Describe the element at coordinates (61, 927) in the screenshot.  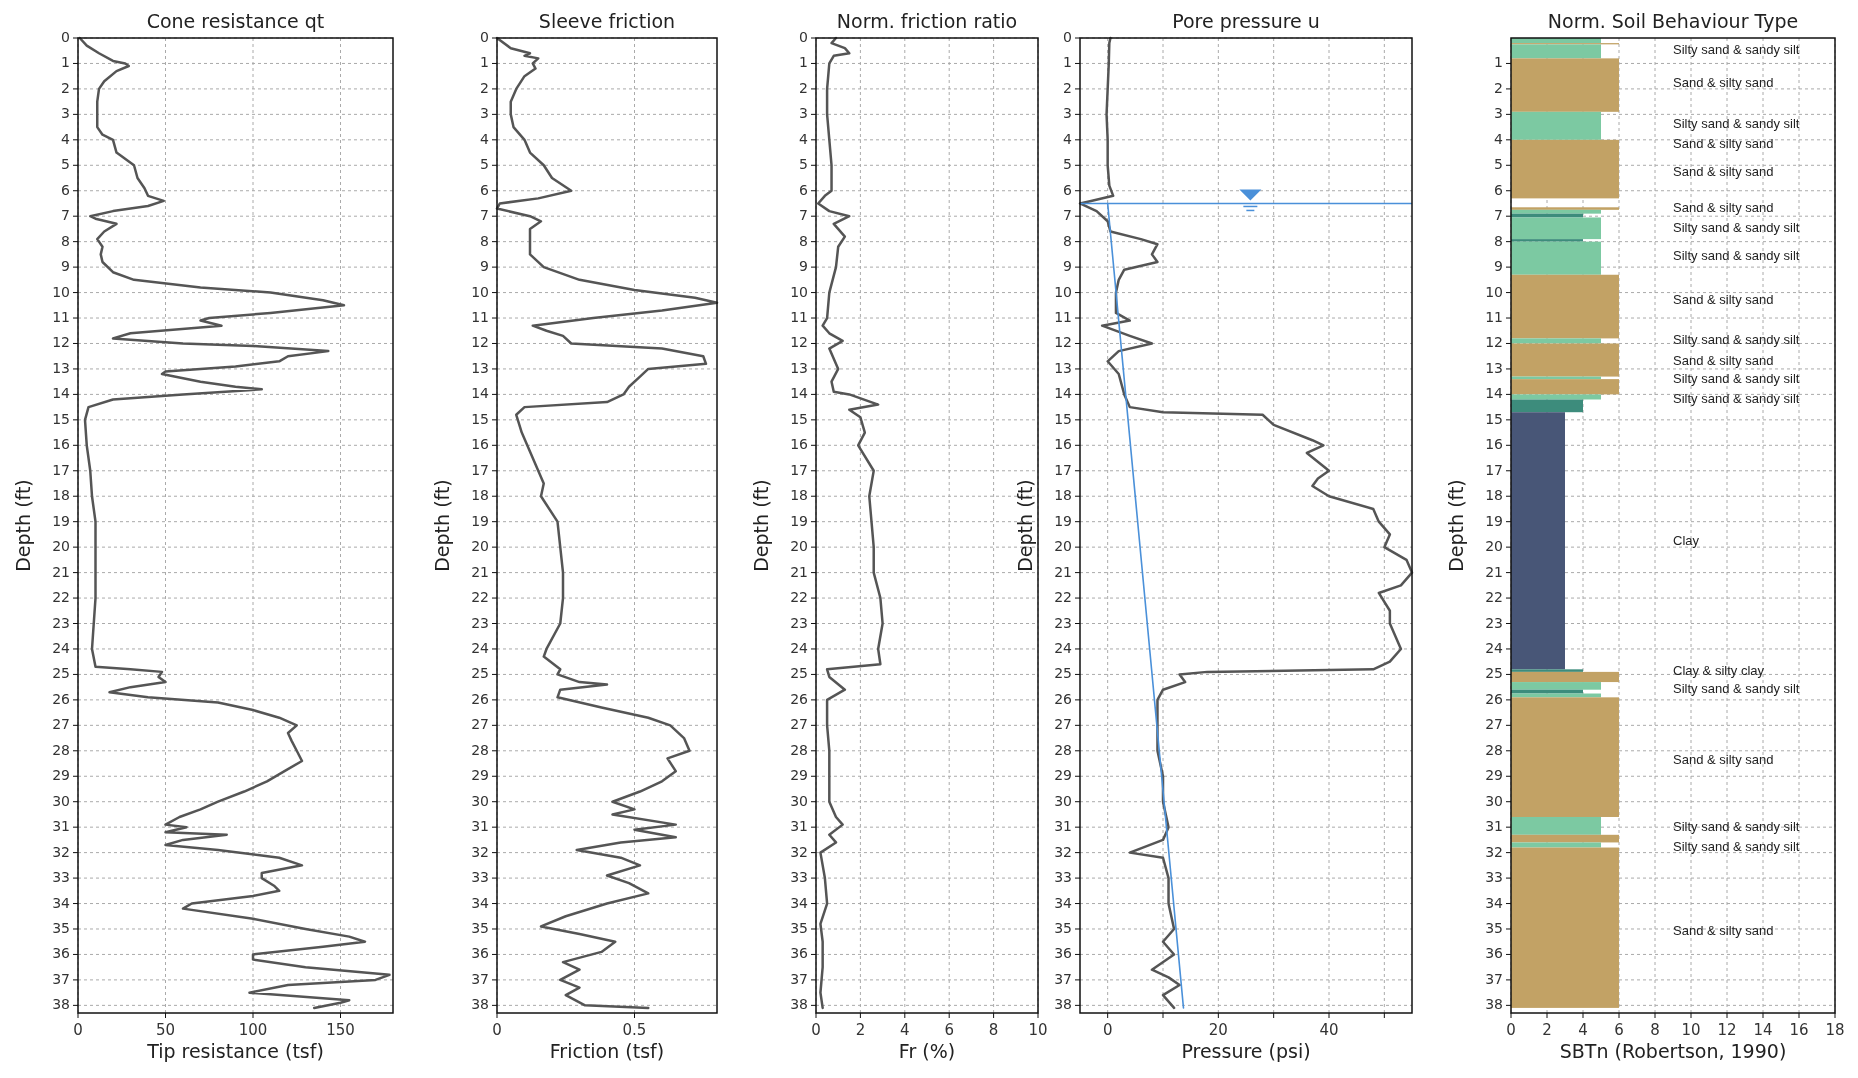
I see `y-tick-label: 35` at that location.